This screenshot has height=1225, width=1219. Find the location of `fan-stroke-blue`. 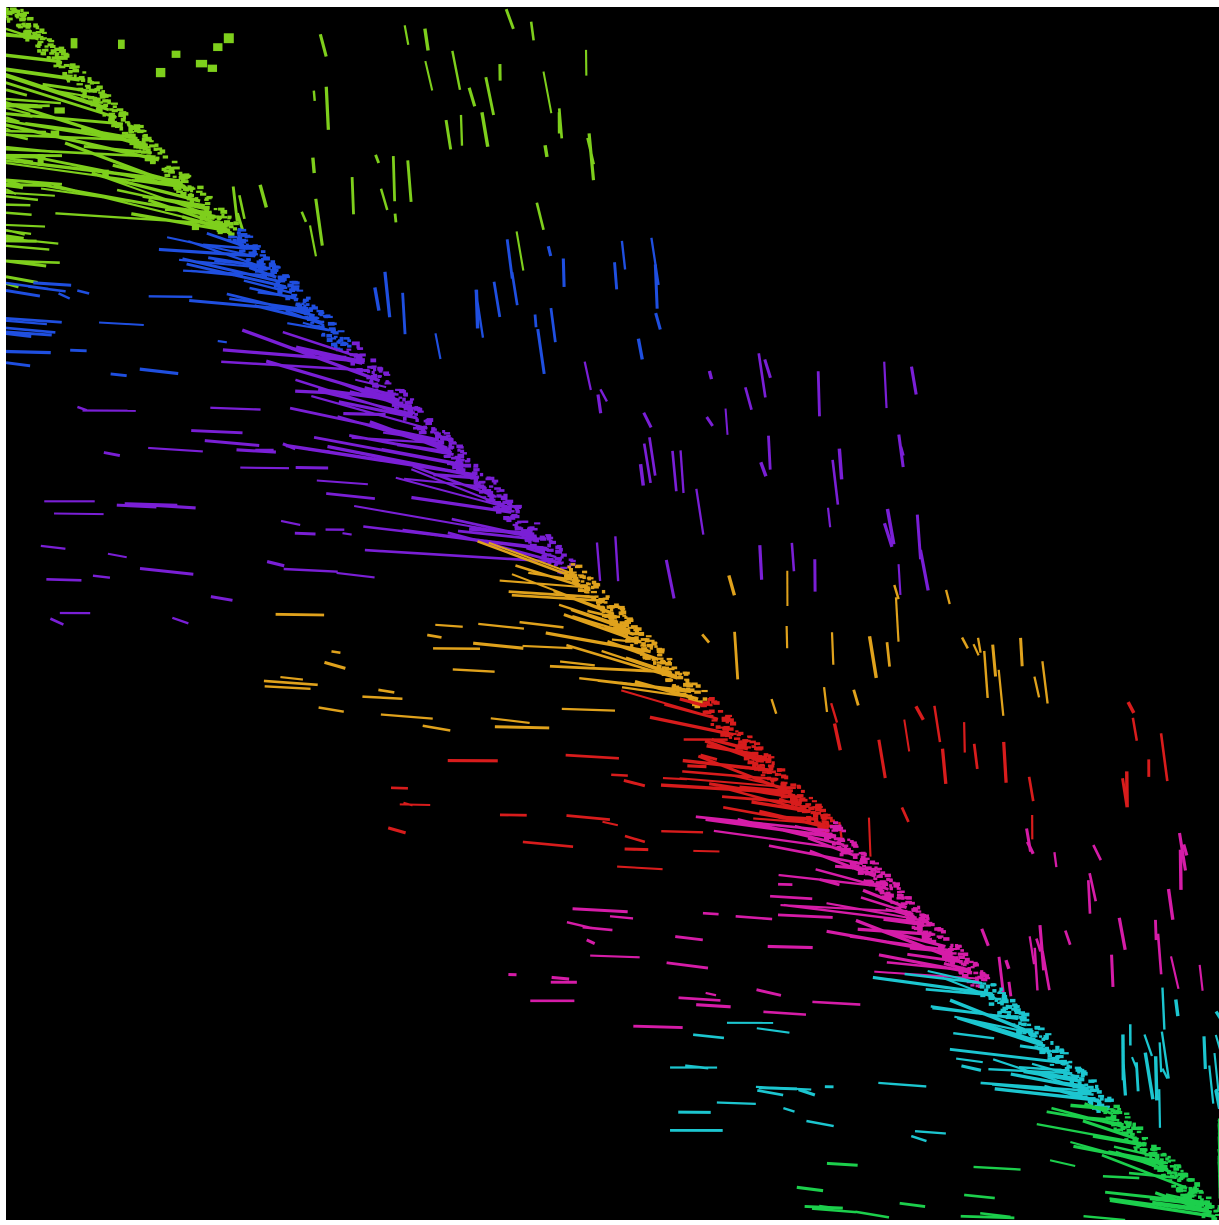

fan-stroke-blue is located at coordinates (228, 255).